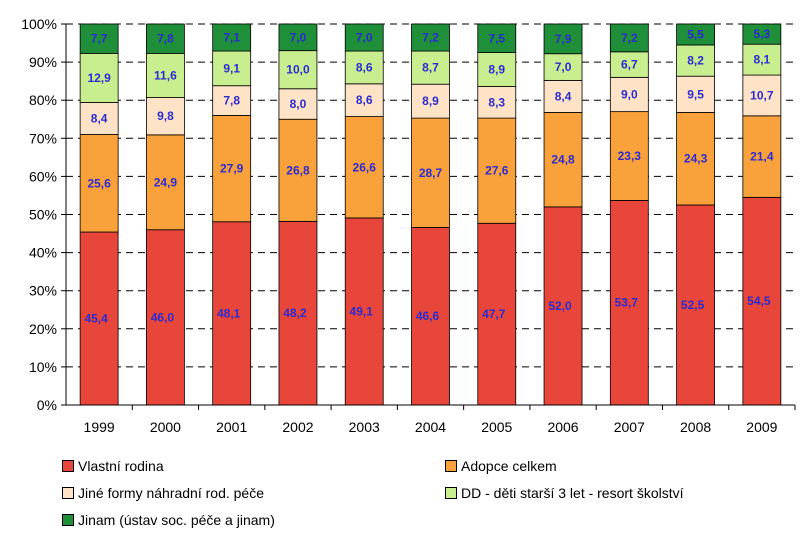 This screenshot has width=805, height=545. I want to click on x-tick-label: 1999, so click(99, 427).